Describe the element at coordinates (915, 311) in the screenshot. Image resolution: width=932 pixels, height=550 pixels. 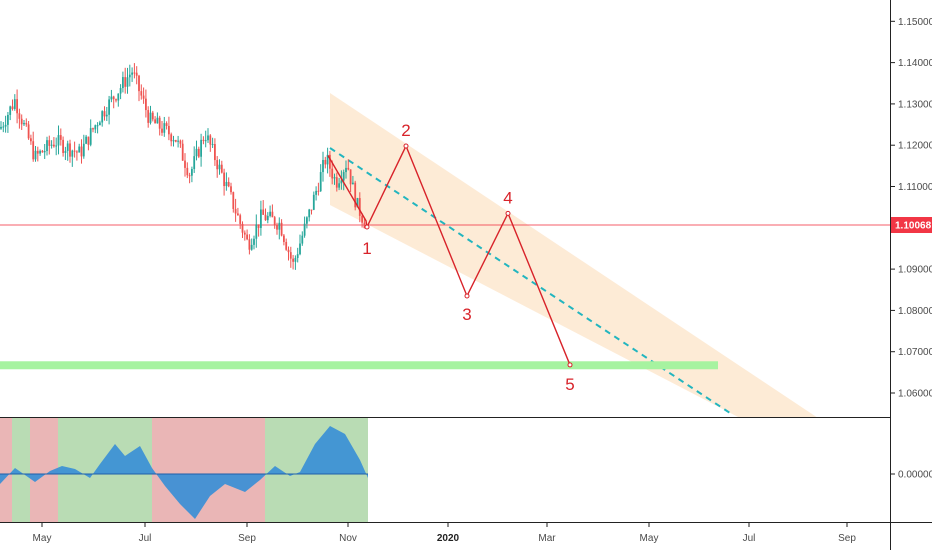
I see `price-tick-label: 1.08000` at that location.